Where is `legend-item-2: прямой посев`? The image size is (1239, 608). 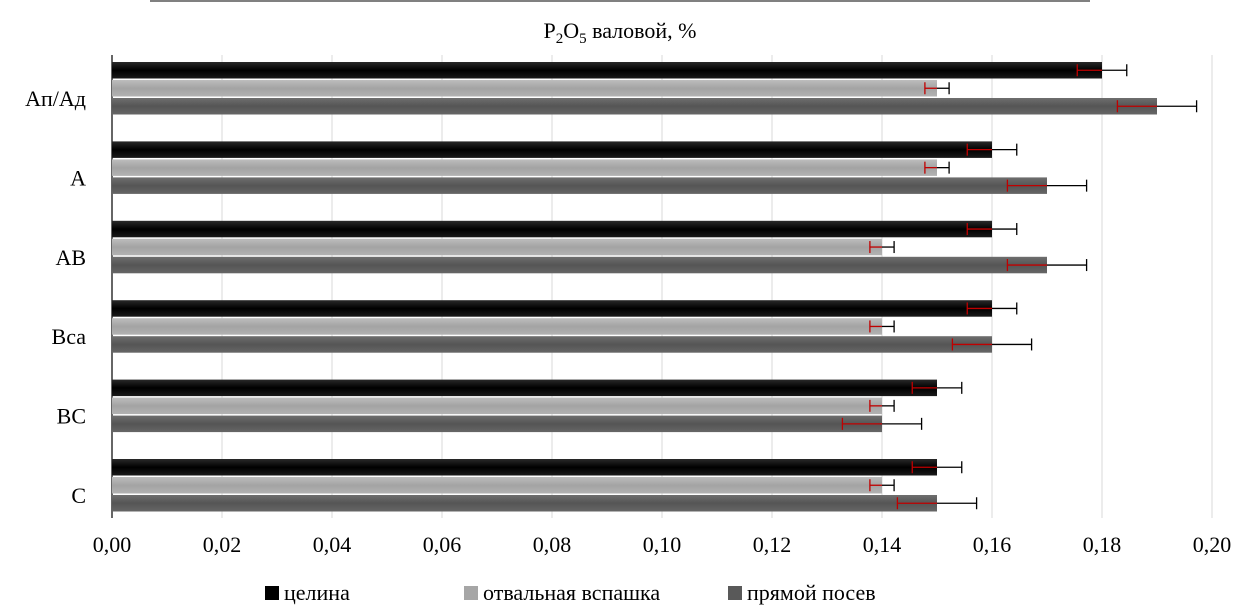
legend-item-2: прямой посев is located at coordinates (802, 592).